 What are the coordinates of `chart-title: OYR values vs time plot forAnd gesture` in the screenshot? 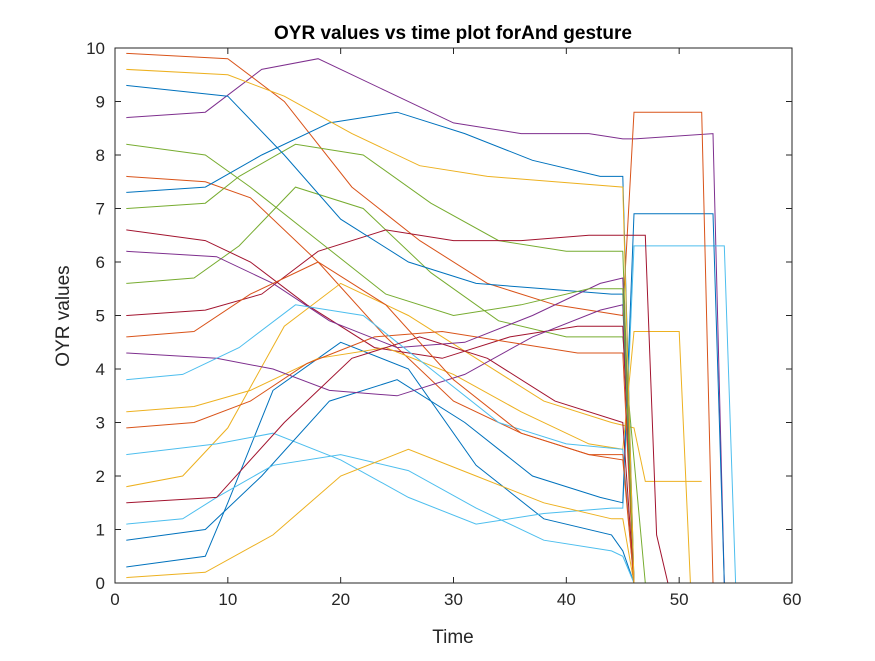 It's located at (453, 33).